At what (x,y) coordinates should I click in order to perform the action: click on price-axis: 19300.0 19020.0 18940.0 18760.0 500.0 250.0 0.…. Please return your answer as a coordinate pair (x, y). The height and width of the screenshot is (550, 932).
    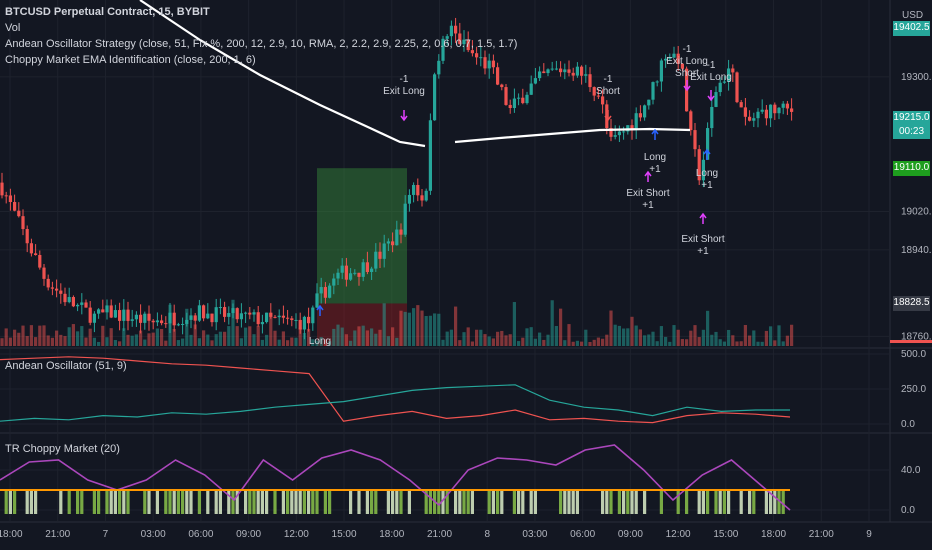
    Looking at the image, I should click on (911, 294).